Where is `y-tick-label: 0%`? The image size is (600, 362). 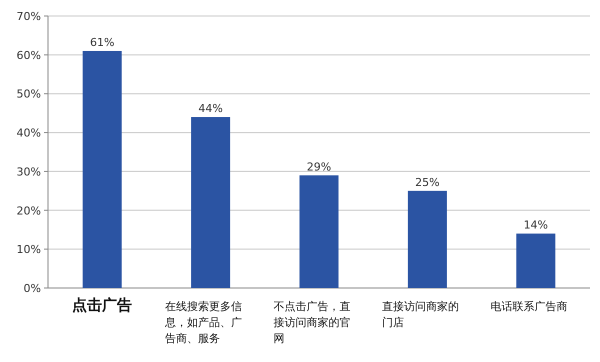 y-tick-label: 0% is located at coordinates (32, 288).